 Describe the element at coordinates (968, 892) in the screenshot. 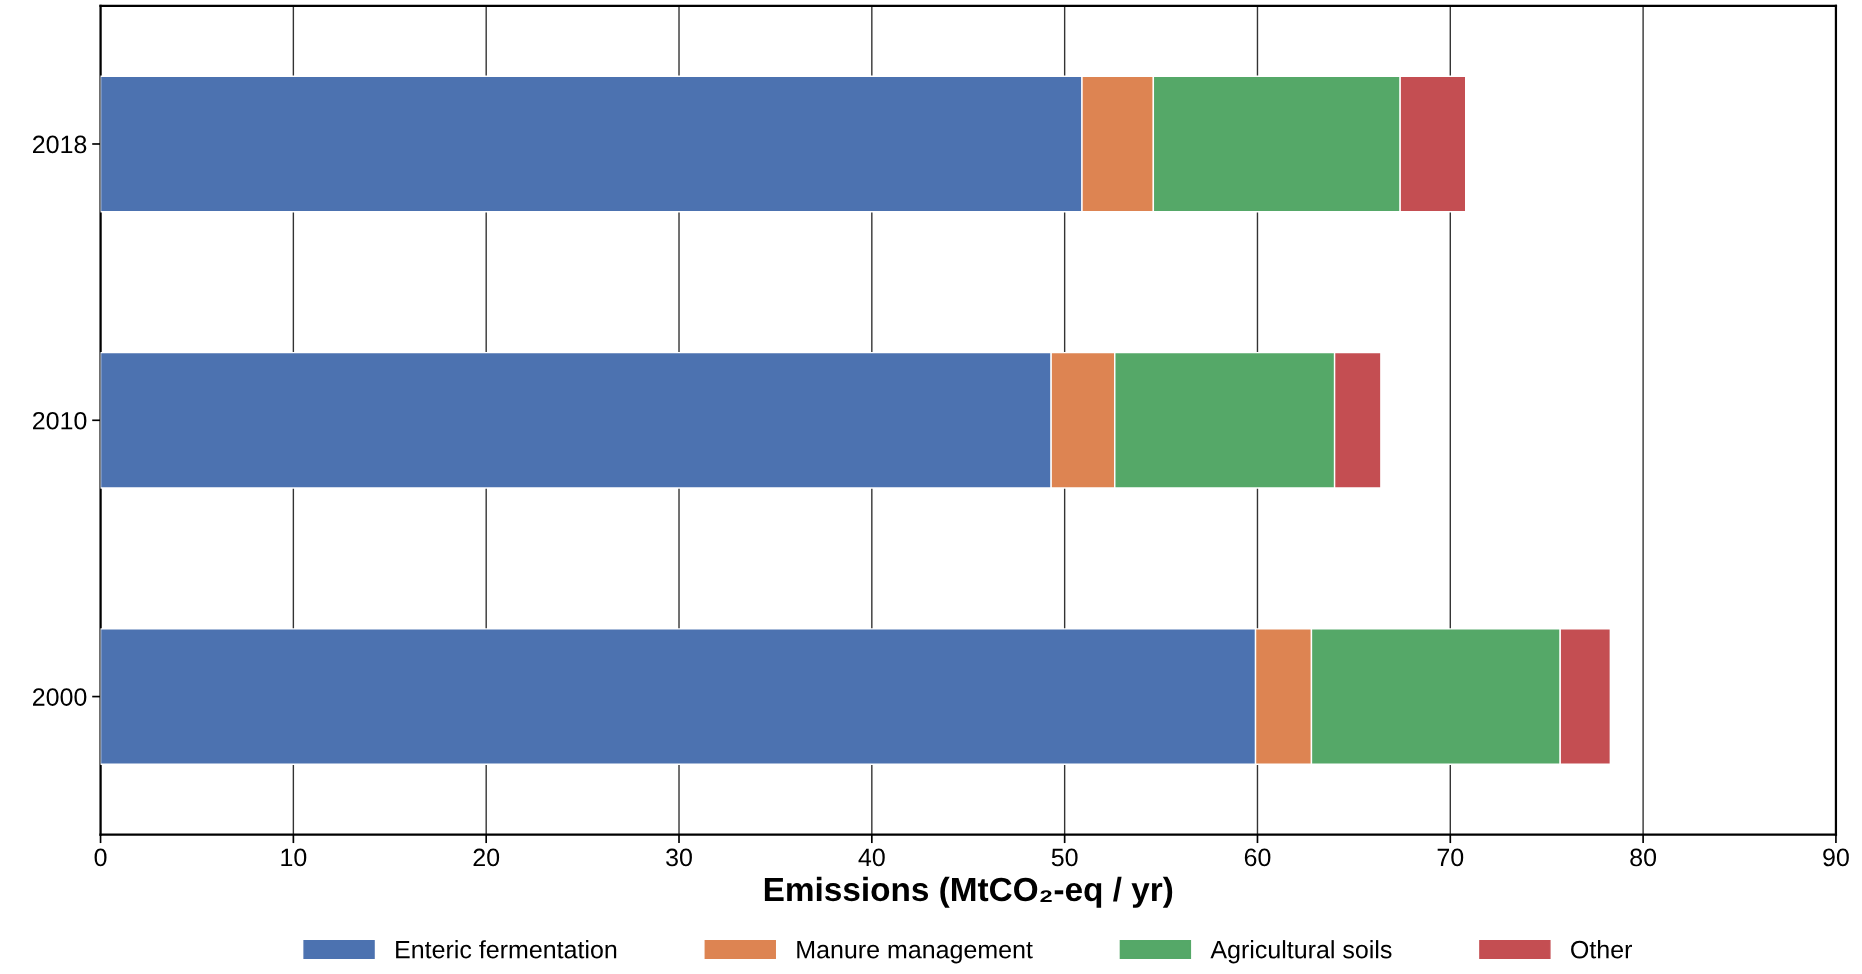

I see `x-axis-title: Emissions (MtCO₂-eq / yr)` at that location.